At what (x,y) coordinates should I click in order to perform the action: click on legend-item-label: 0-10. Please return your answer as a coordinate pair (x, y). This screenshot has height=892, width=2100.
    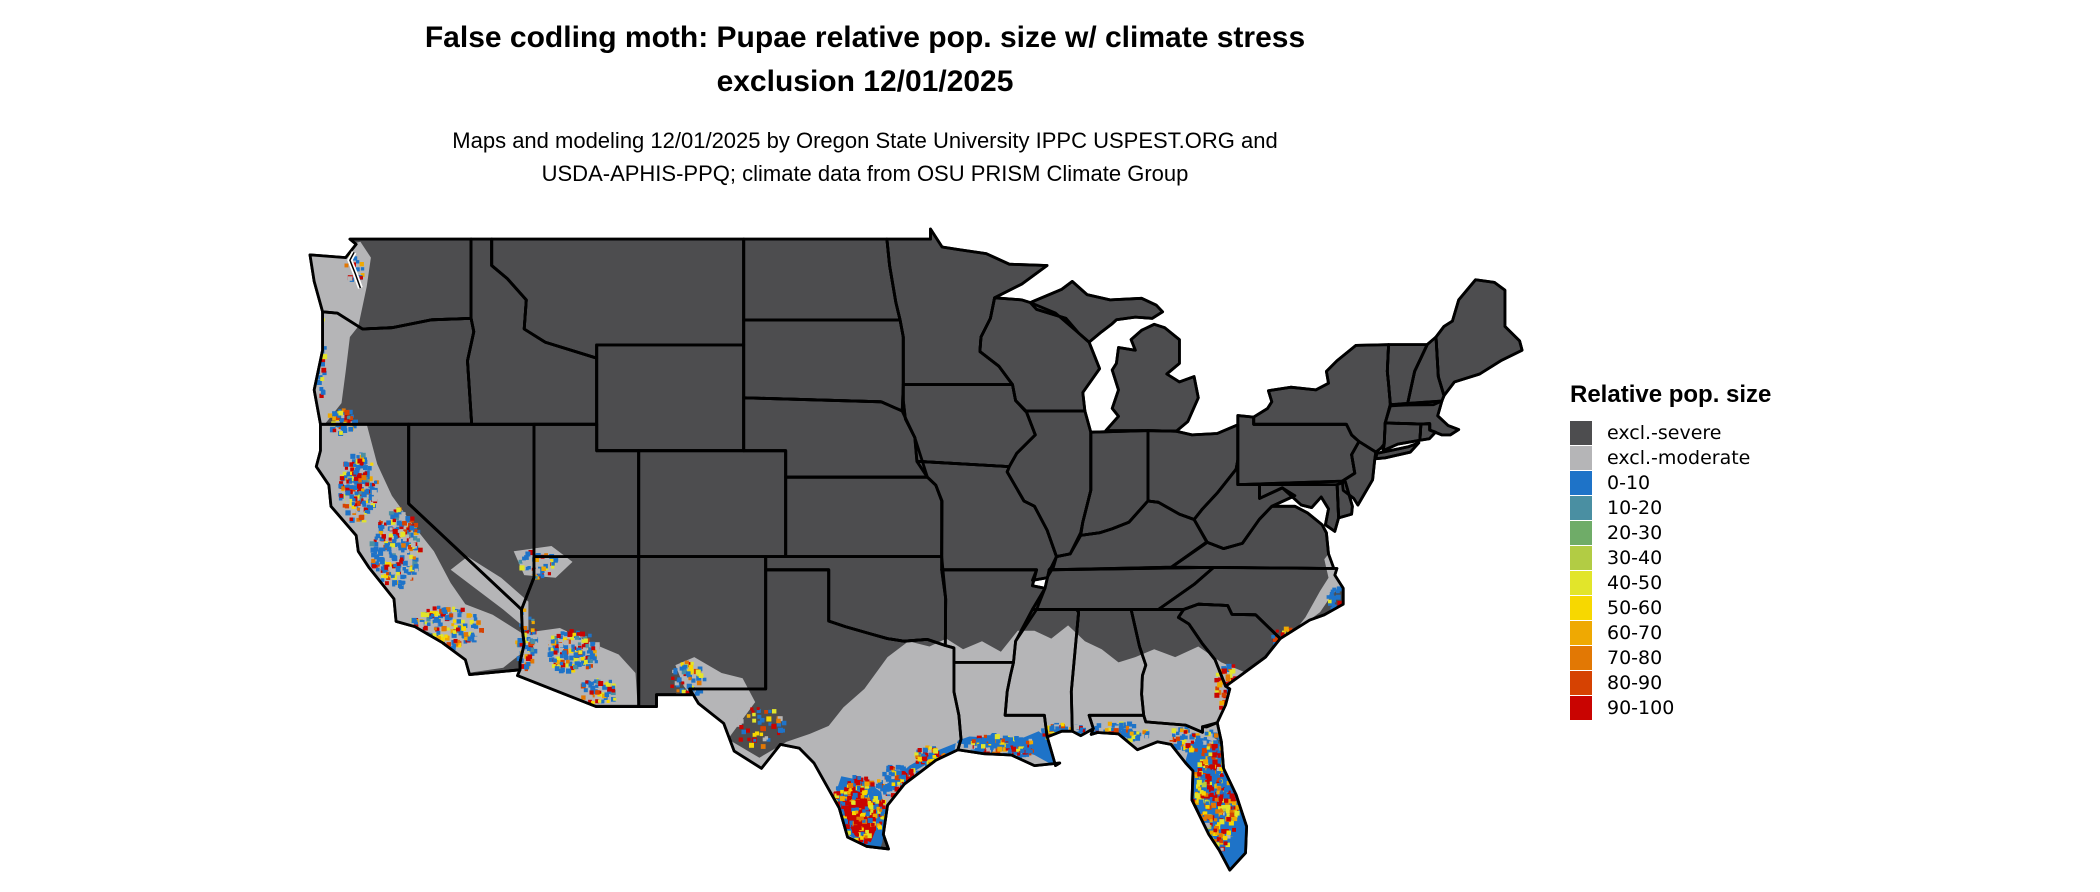
    Looking at the image, I should click on (1629, 482).